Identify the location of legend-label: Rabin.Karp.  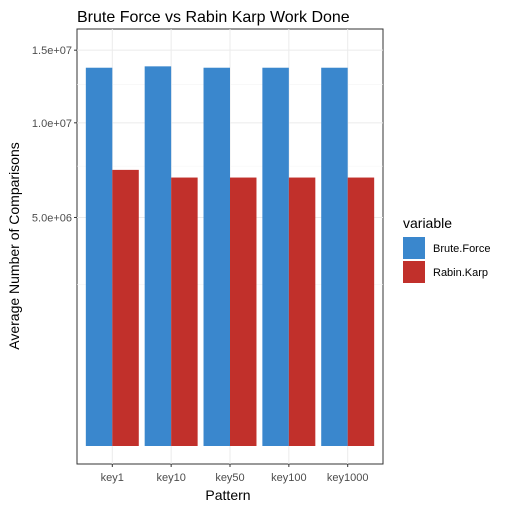
(460, 273).